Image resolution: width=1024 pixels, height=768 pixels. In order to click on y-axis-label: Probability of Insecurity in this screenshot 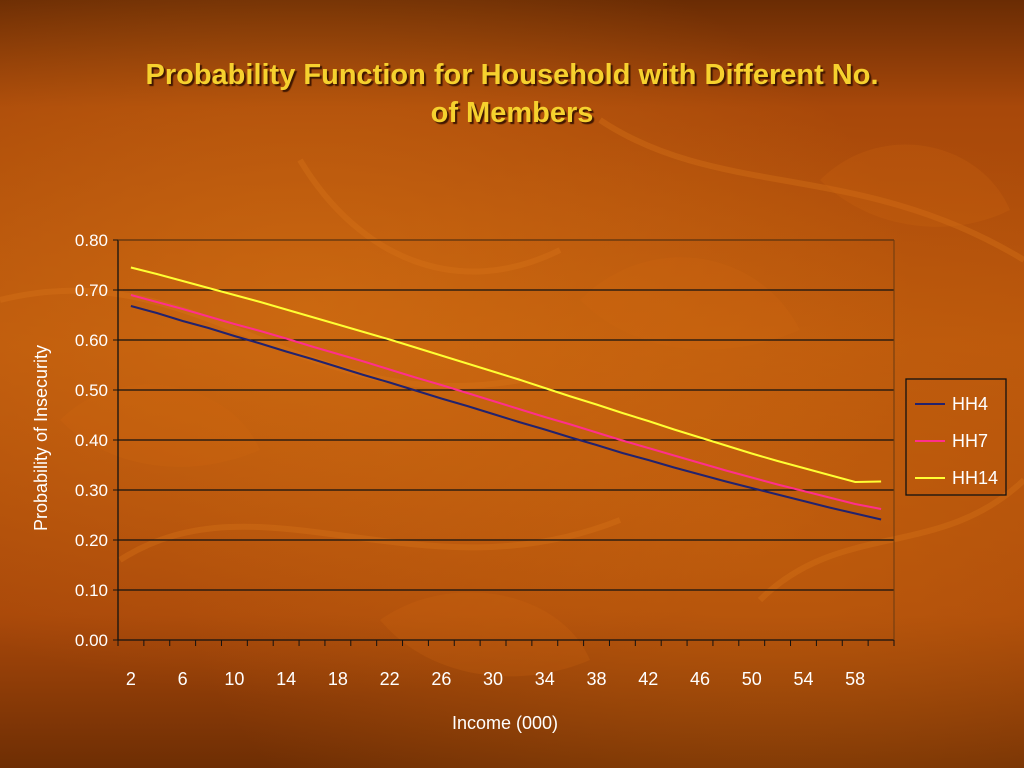, I will do `click(41, 438)`.